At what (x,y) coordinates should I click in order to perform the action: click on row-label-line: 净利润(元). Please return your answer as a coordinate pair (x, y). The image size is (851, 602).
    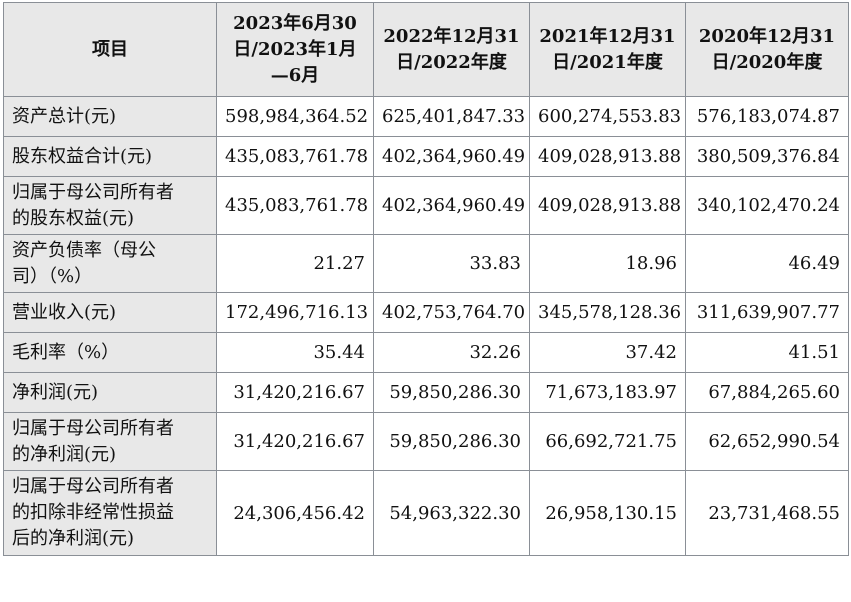
    Looking at the image, I should click on (55, 392).